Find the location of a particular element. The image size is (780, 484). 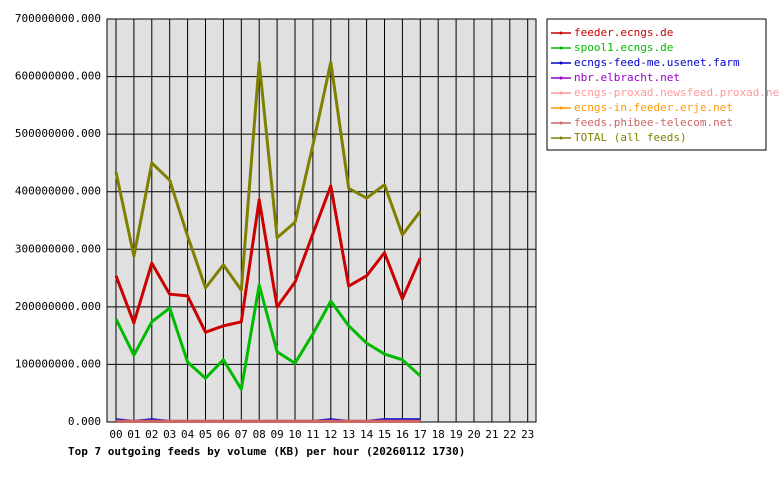

x-tick-label: 12 is located at coordinates (330, 434).